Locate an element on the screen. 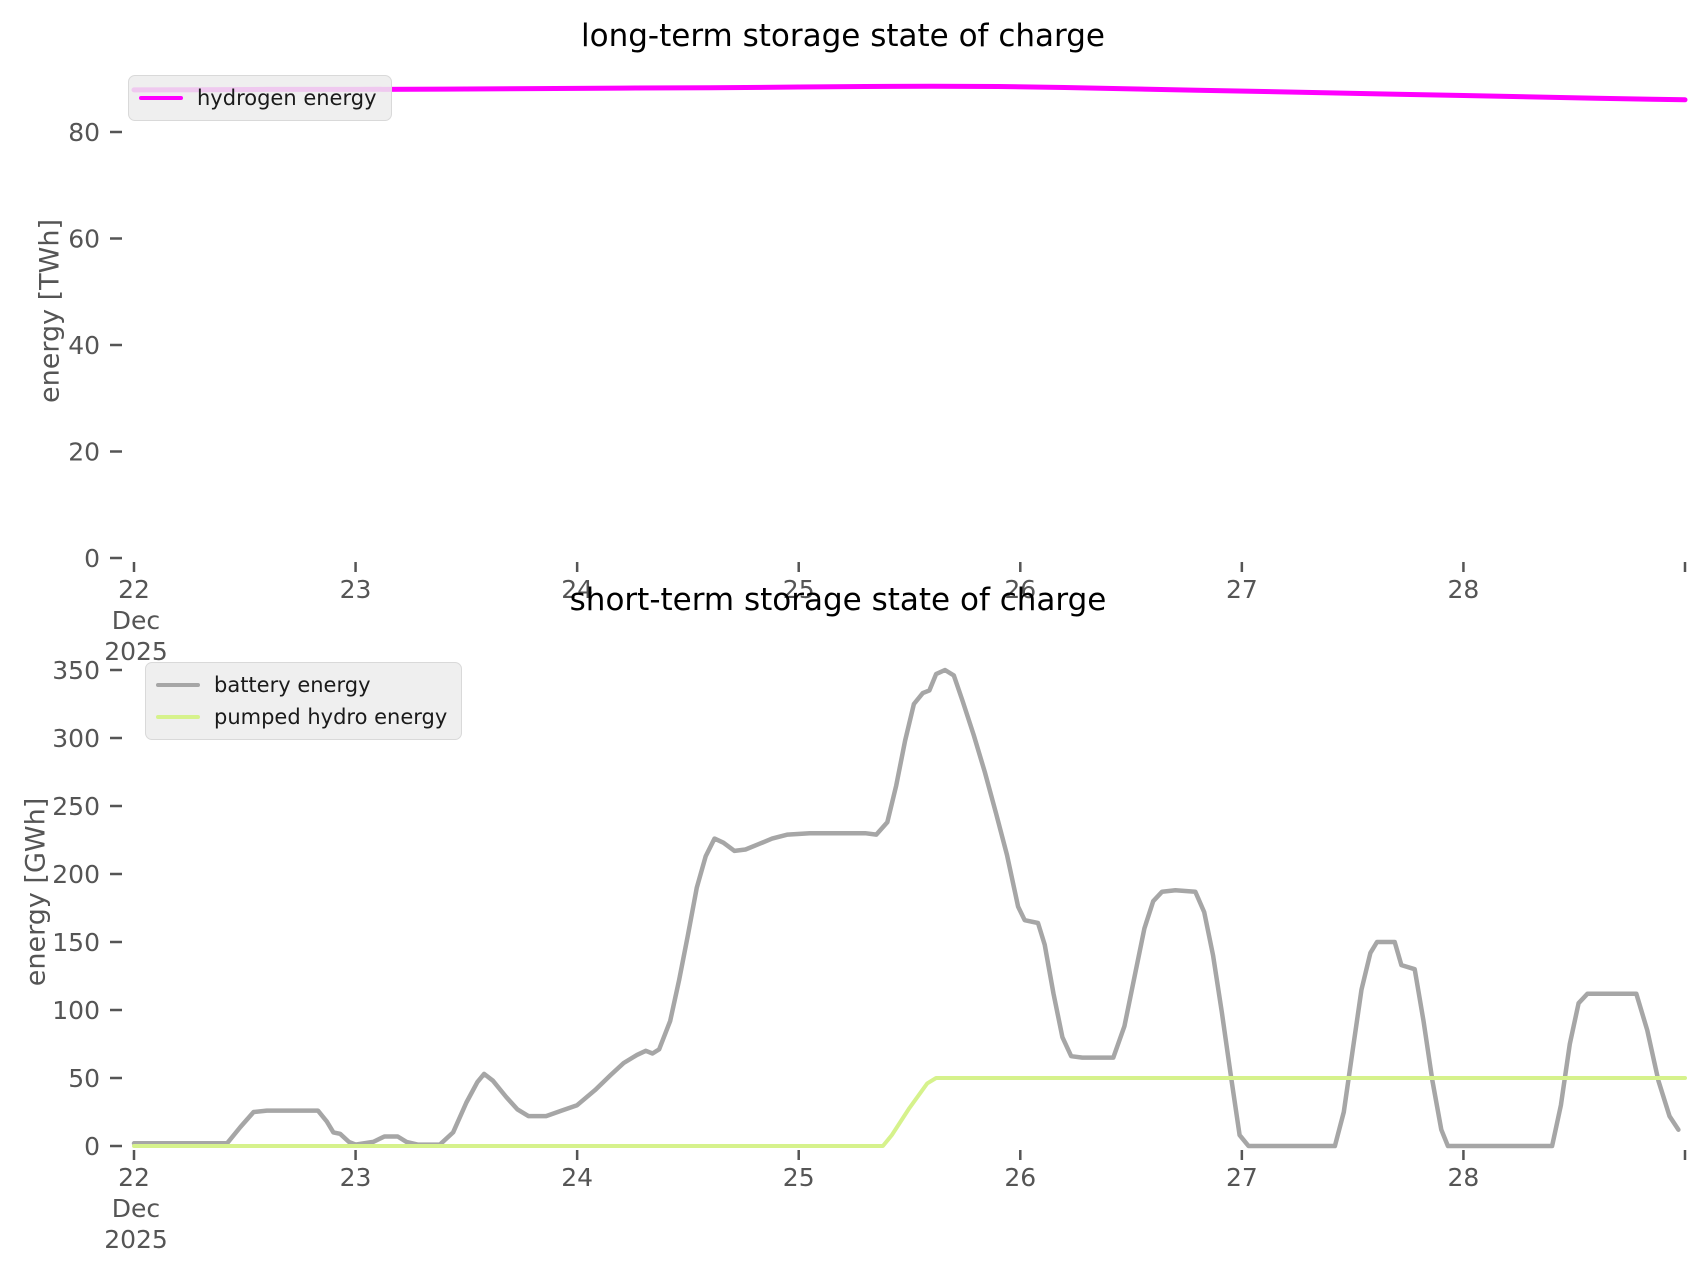 This screenshot has height=1277, width=1706. y-tick-label: 350 is located at coordinates (76, 670).